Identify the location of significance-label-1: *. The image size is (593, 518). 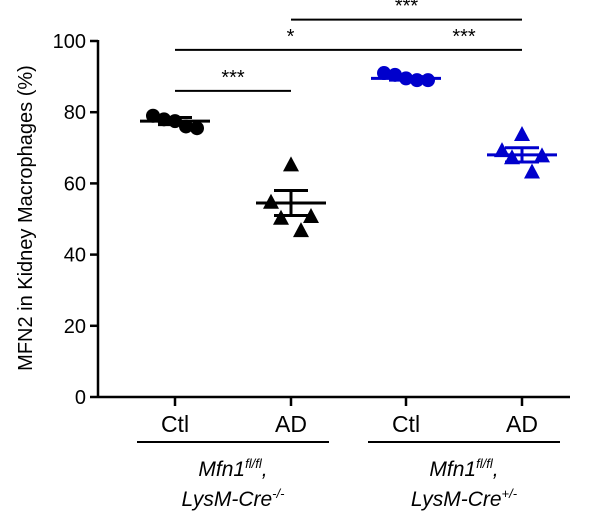
(291, 37).